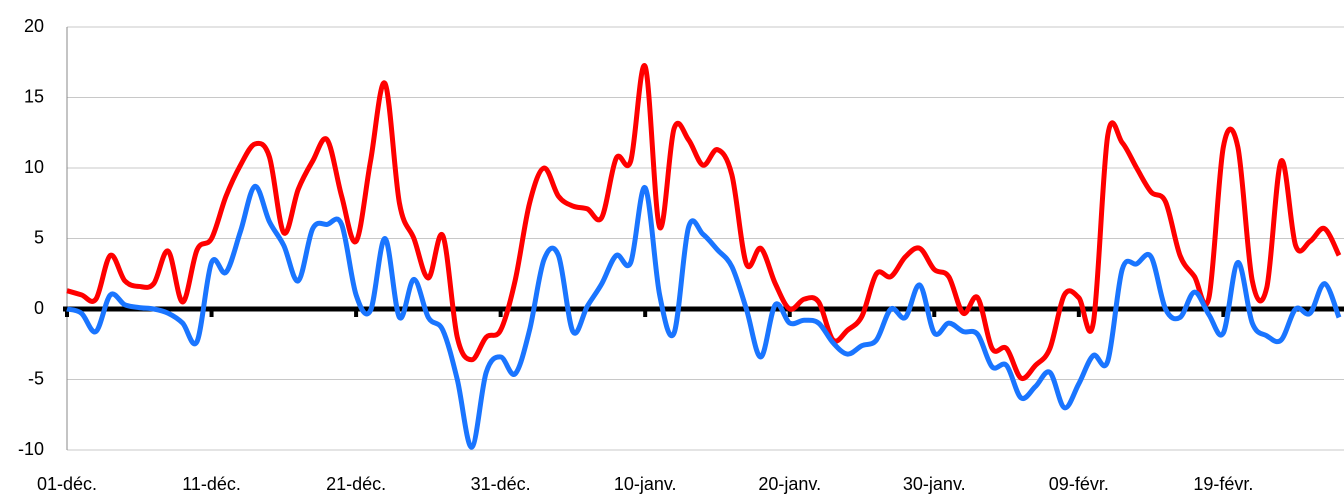 The image size is (1344, 497). Describe the element at coordinates (645, 484) in the screenshot. I see `x-tick-label: 10-janv.` at that location.